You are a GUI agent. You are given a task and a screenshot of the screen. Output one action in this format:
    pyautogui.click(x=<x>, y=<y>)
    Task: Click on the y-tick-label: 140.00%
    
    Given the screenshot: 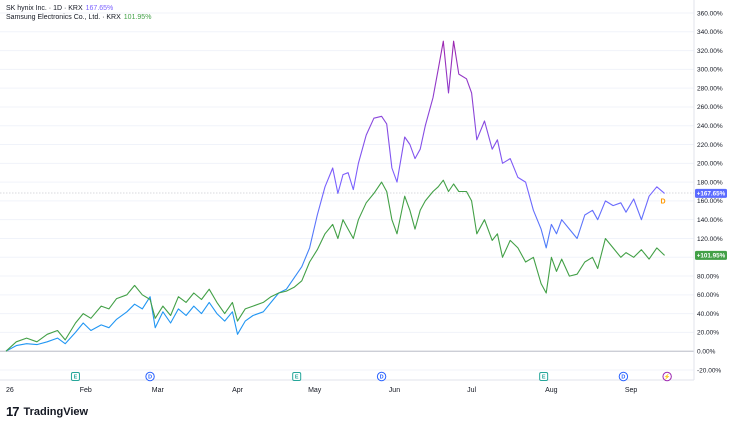 What is the action you would take?
    pyautogui.click(x=710, y=220)
    